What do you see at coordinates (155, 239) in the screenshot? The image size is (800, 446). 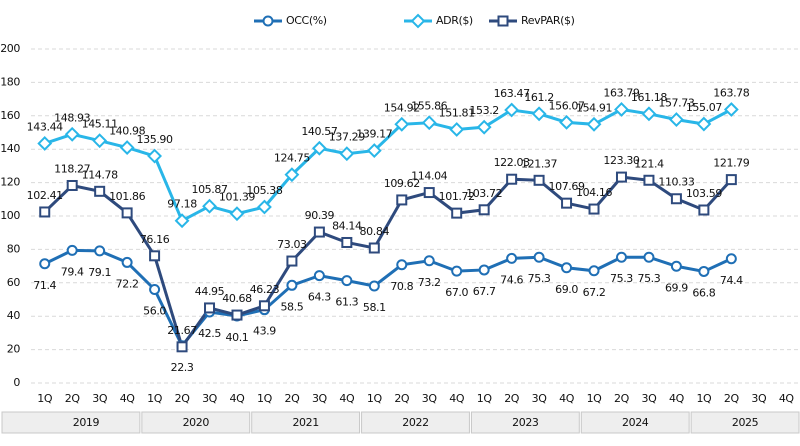 I see `data-label: 76.16` at bounding box center [155, 239].